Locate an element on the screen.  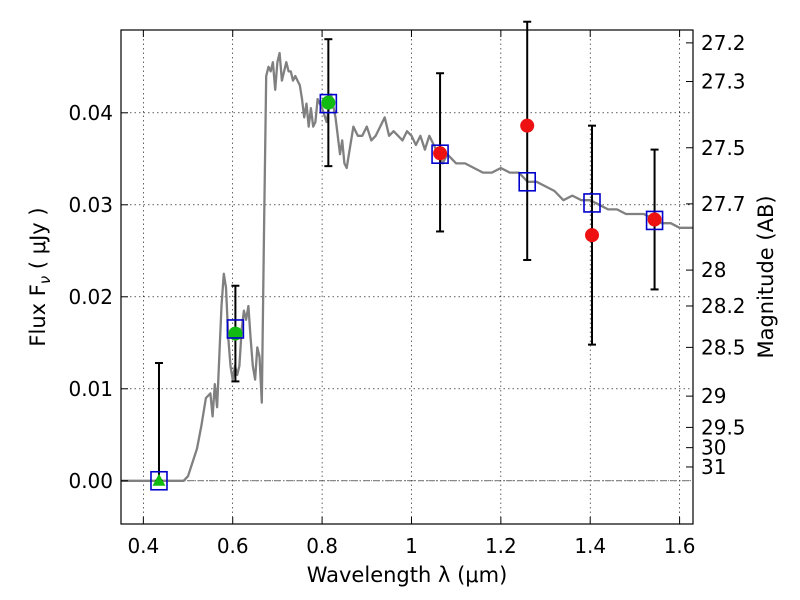
magnitude-tick-label: 27.3 is located at coordinates (723, 82).